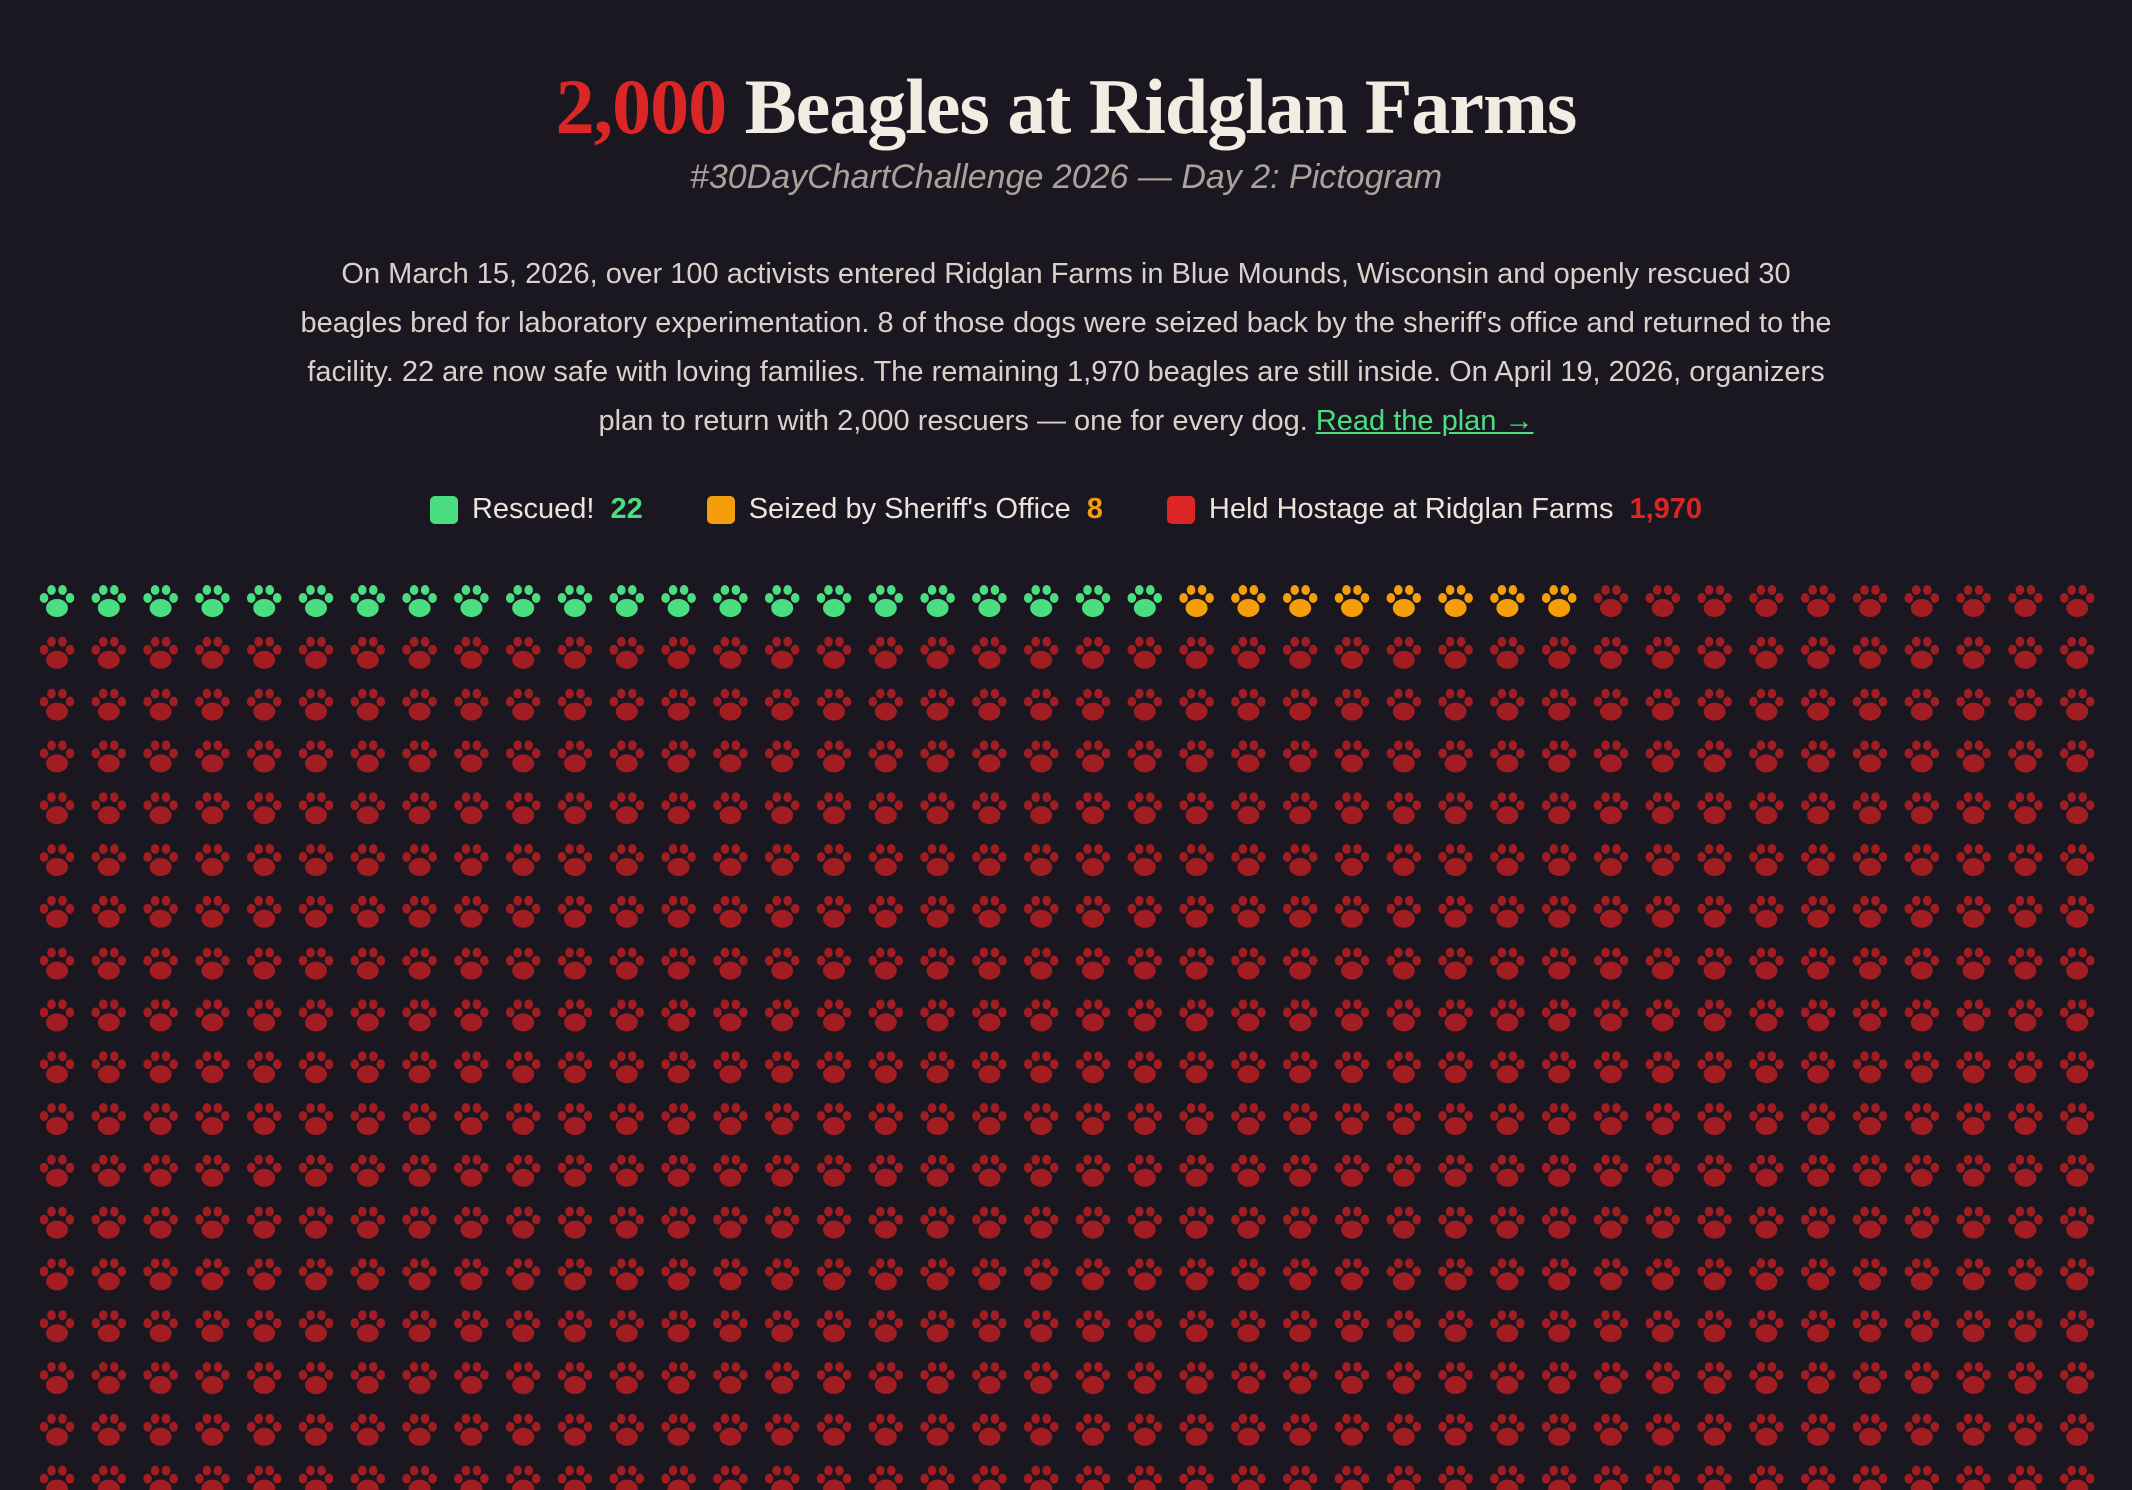  Describe the element at coordinates (1180, 509) in the screenshot. I see `legend-swatch` at that location.